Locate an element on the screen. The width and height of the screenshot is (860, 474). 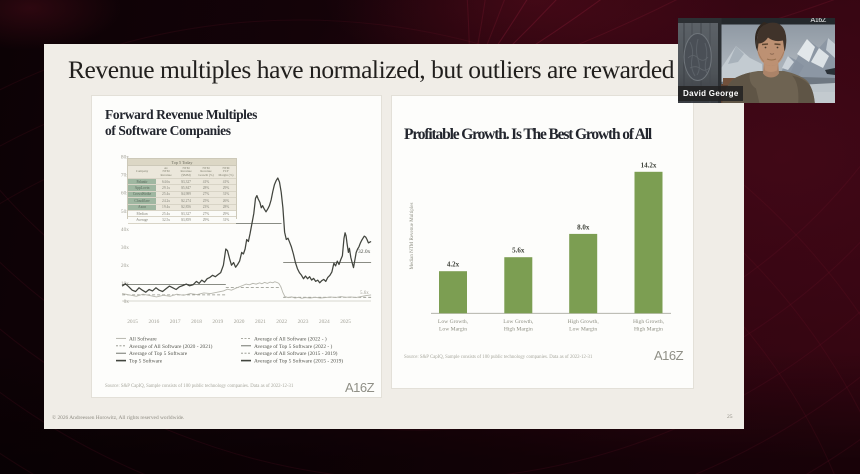
svg-text: 80x is located at coordinates (125, 158).